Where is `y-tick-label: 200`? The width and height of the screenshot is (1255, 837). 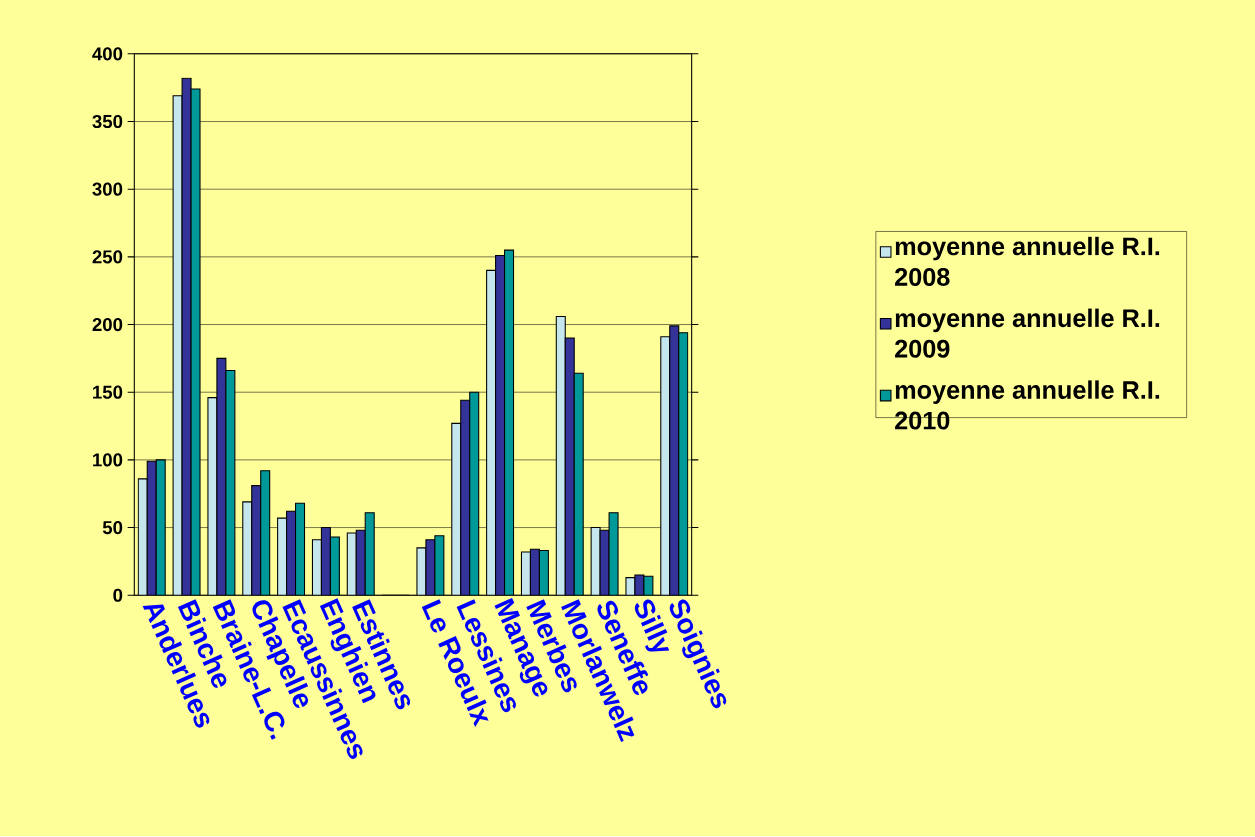
y-tick-label: 200 is located at coordinates (107, 325).